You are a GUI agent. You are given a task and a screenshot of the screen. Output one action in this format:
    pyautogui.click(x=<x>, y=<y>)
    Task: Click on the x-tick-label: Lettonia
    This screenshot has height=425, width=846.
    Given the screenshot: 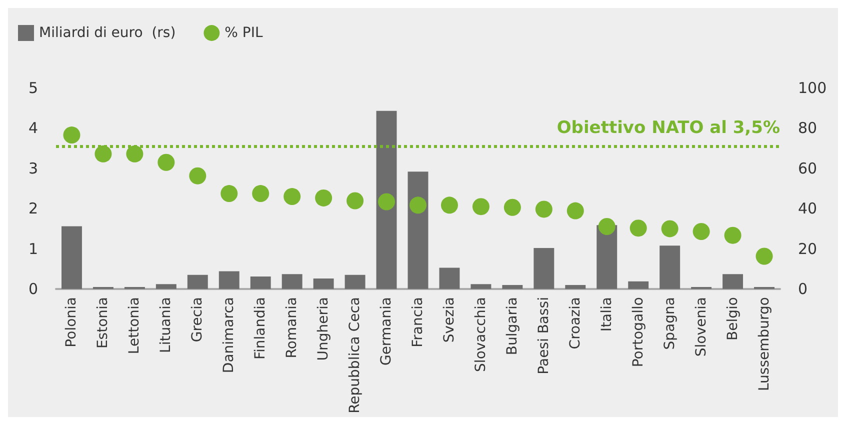 What is the action you would take?
    pyautogui.click(x=134, y=325)
    